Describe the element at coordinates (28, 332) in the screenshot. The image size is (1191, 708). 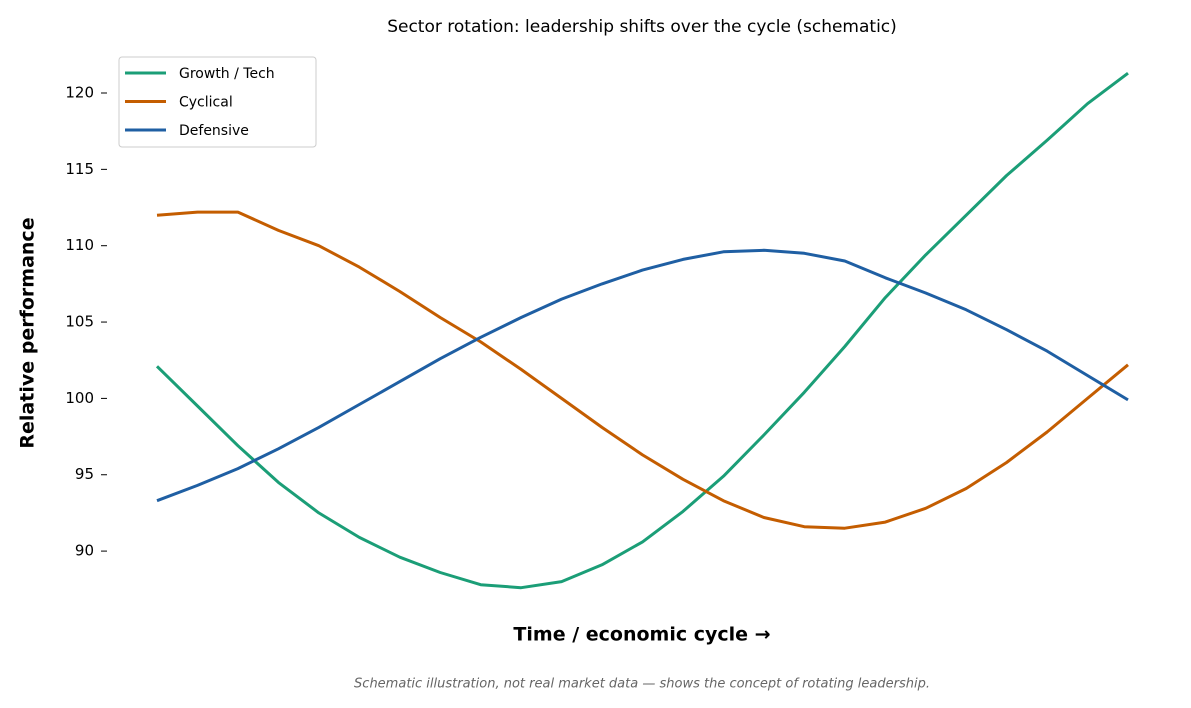
I see `y-axis-label: Relative performance` at that location.